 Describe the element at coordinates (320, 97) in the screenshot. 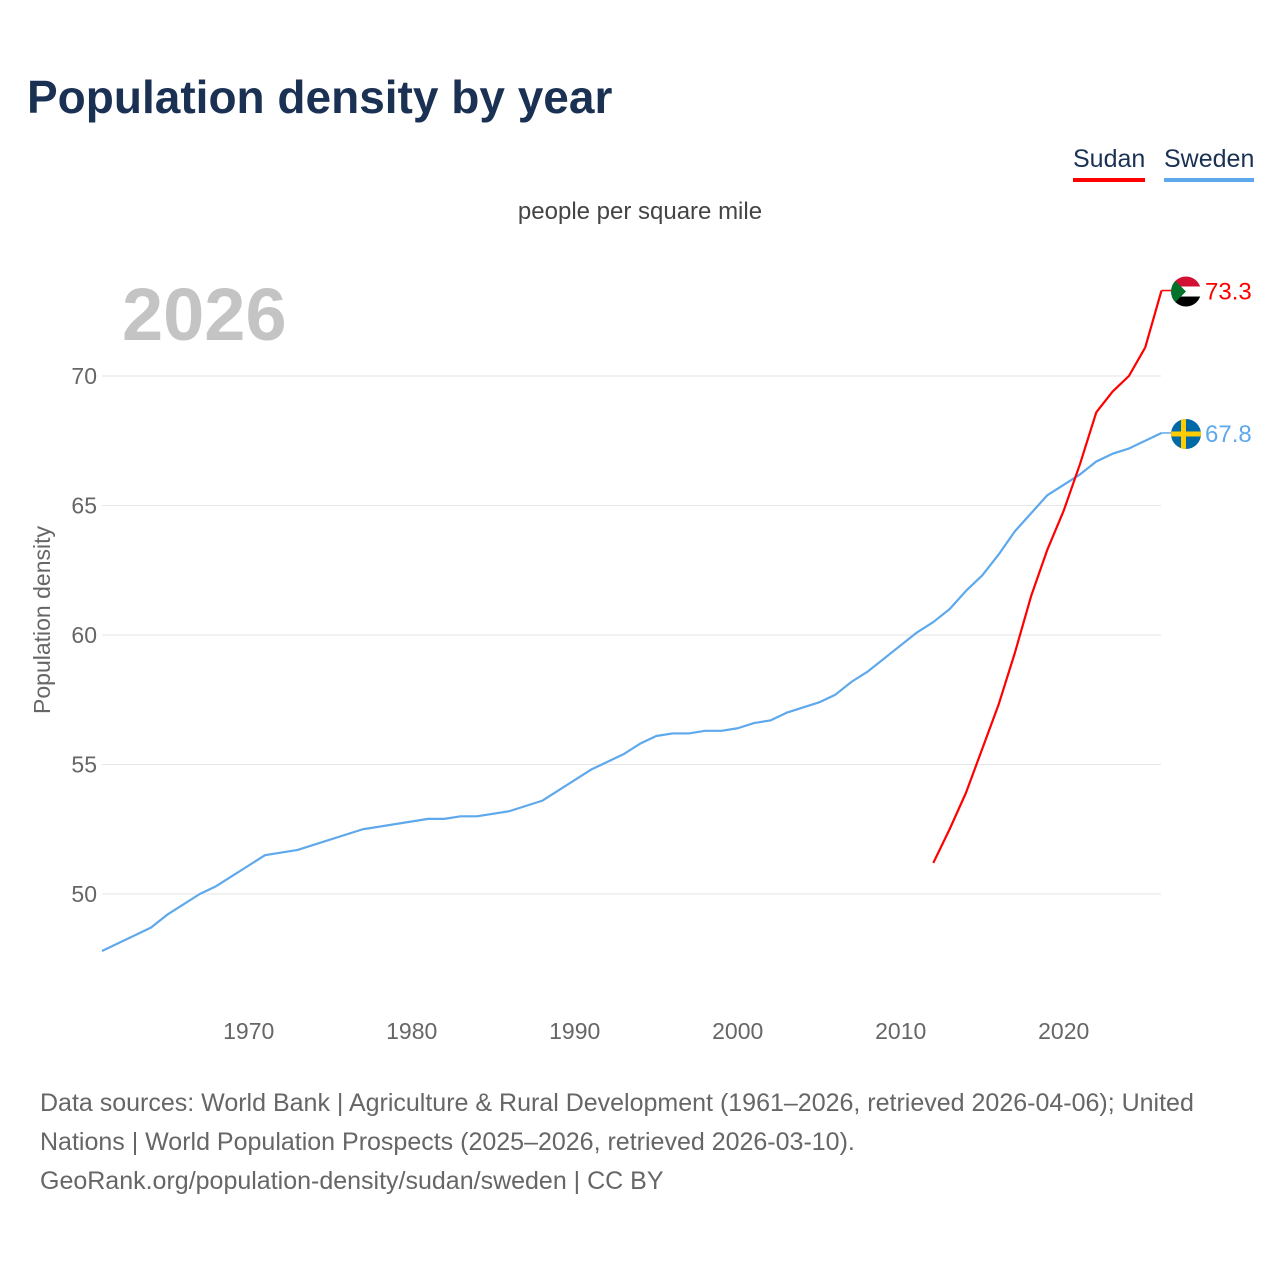

I see `chart-title: Population density by year` at that location.